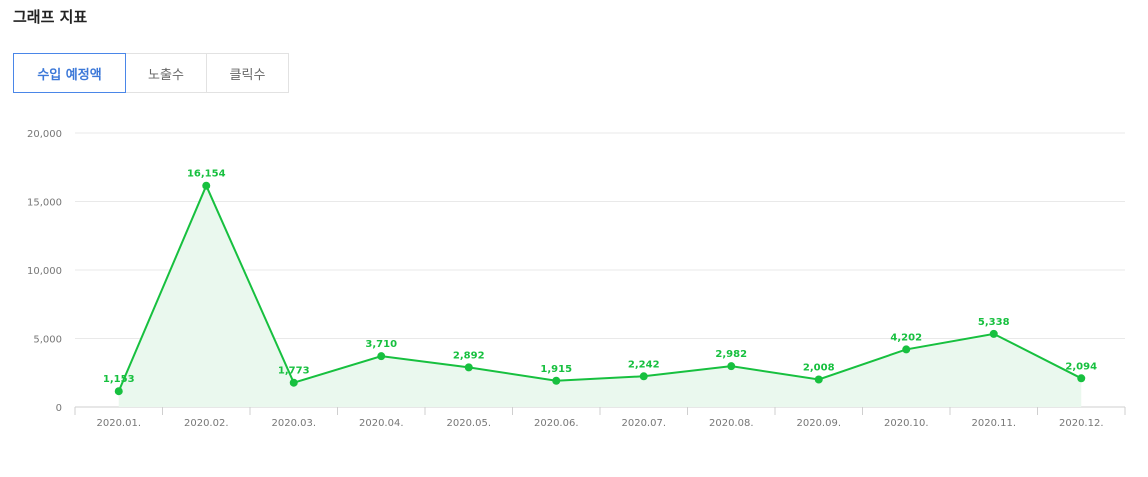  What do you see at coordinates (69, 73) in the screenshot?
I see `tab-expected-revenue: 수입 예정액` at bounding box center [69, 73].